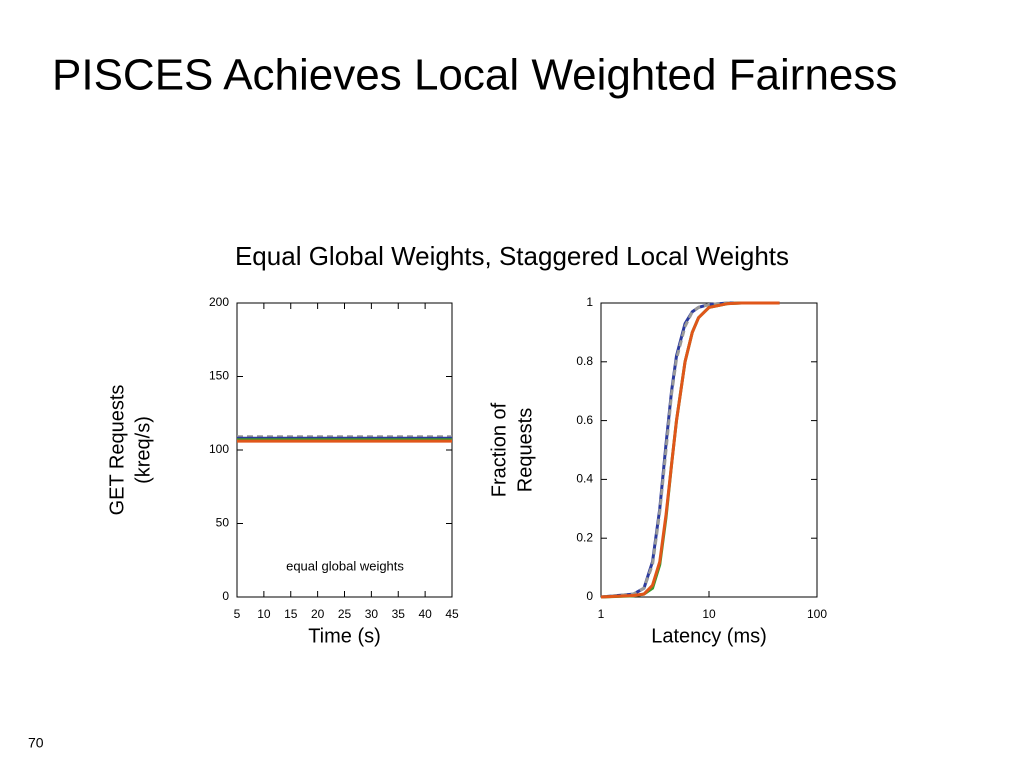 The width and height of the screenshot is (1024, 768). What do you see at coordinates (219, 449) in the screenshot?
I see `y-tick-label: 100` at bounding box center [219, 449].